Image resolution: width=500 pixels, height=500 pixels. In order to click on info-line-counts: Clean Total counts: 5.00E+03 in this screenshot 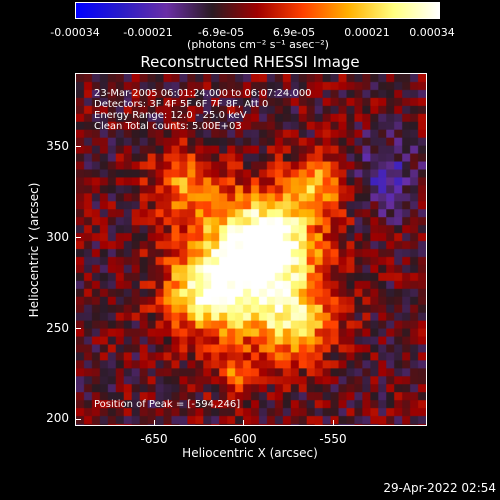, I will do `click(168, 126)`.